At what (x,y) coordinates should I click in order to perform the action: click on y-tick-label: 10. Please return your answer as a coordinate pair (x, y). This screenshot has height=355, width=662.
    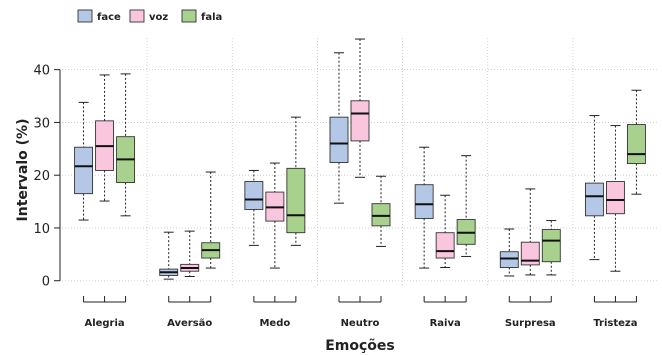
    Looking at the image, I should click on (41, 229).